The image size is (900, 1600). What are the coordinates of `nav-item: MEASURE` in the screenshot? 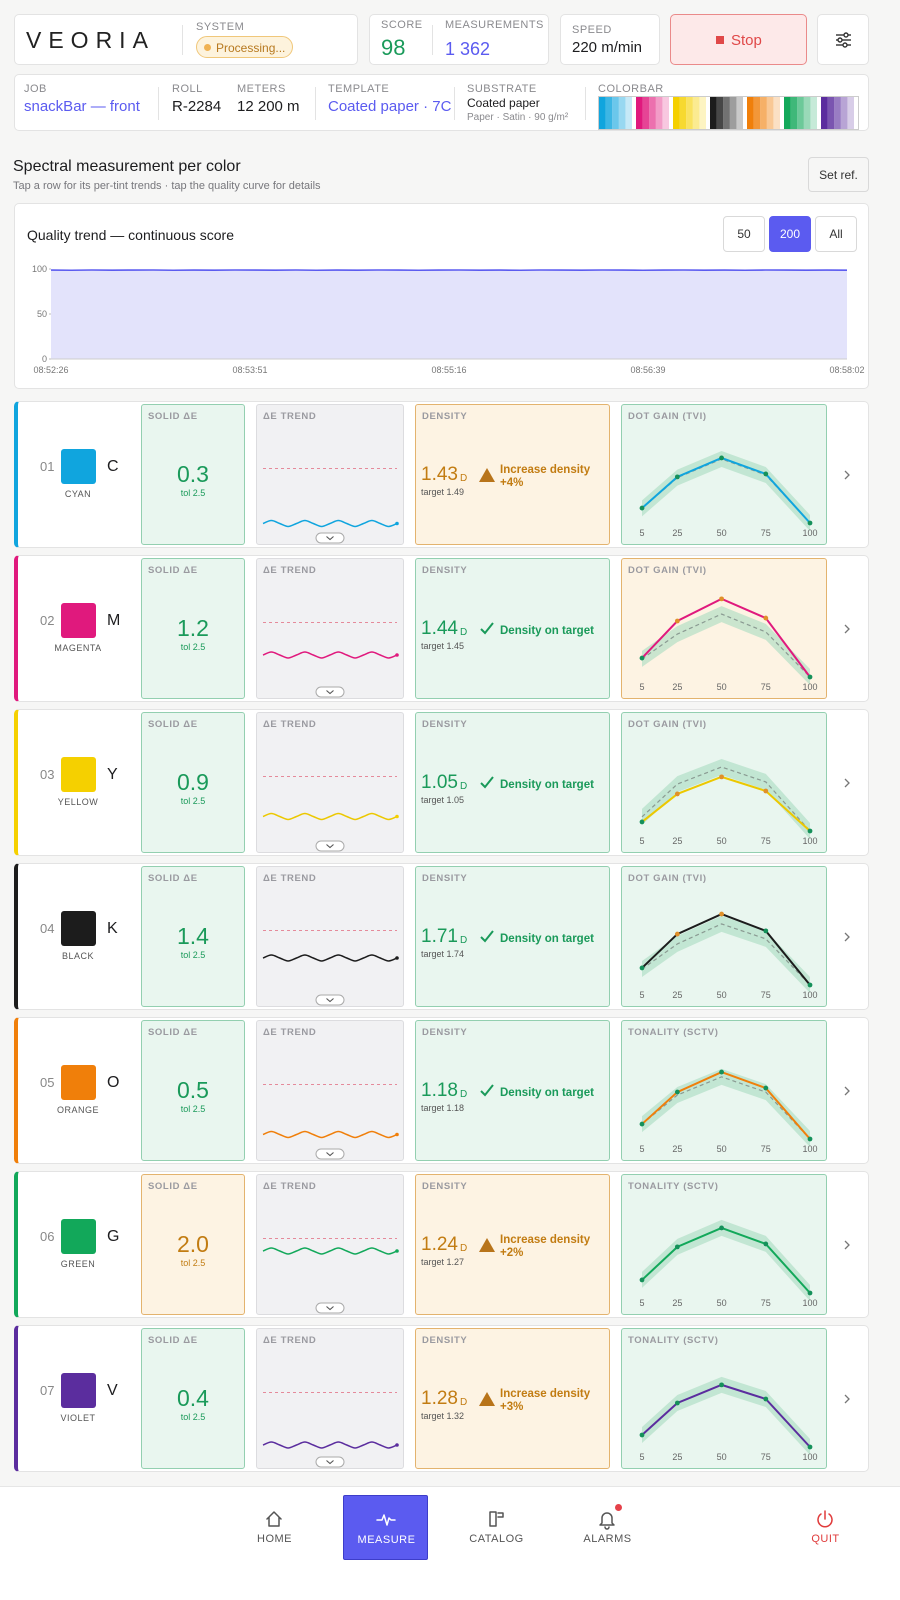 It's located at (385, 1527).